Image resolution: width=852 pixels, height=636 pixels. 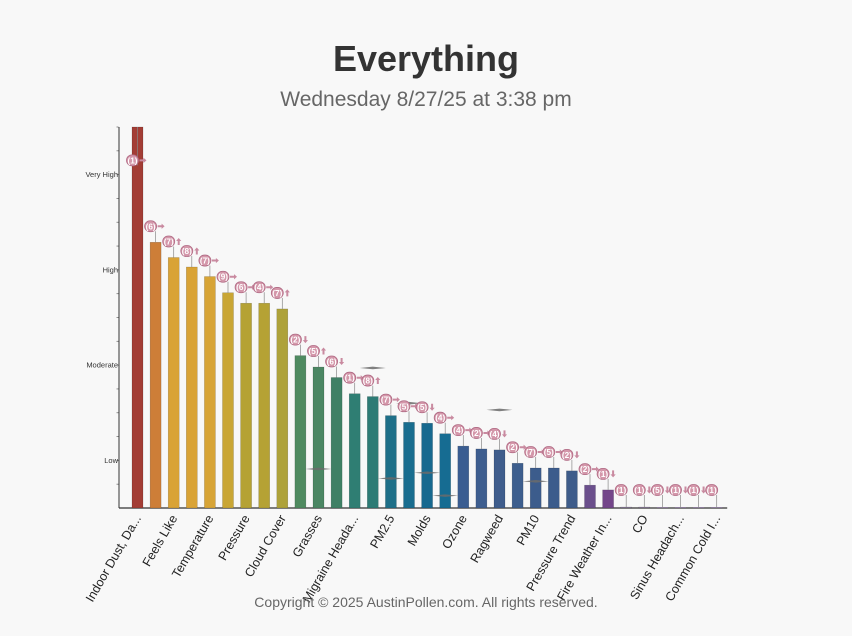 I want to click on chart-title: Everything, so click(x=426, y=58).